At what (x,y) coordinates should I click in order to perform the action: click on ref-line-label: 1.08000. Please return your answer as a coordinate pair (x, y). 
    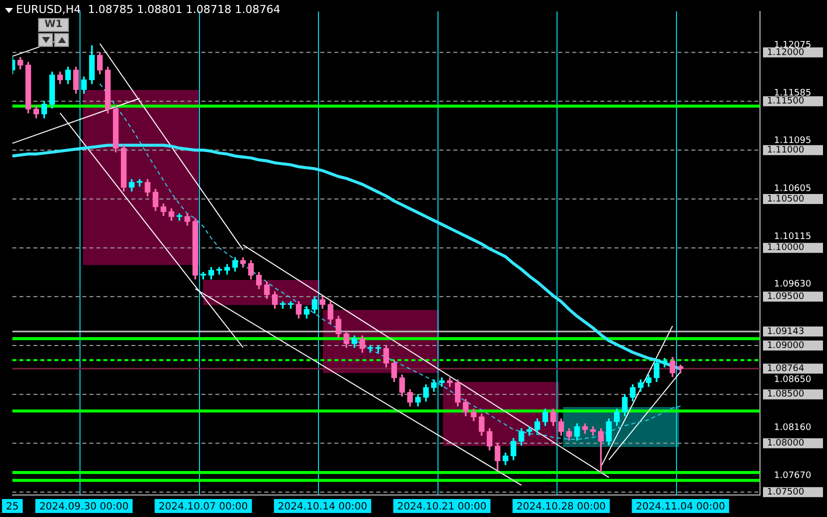
    Looking at the image, I should click on (785, 443).